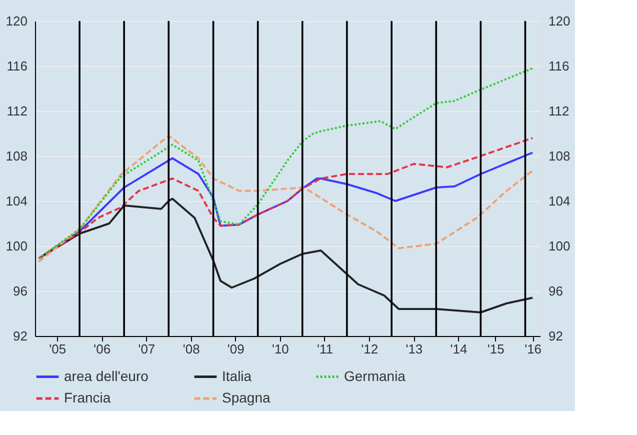 The width and height of the screenshot is (637, 435). Describe the element at coordinates (17, 246) in the screenshot. I see `y-tick-label: 100` at that location.